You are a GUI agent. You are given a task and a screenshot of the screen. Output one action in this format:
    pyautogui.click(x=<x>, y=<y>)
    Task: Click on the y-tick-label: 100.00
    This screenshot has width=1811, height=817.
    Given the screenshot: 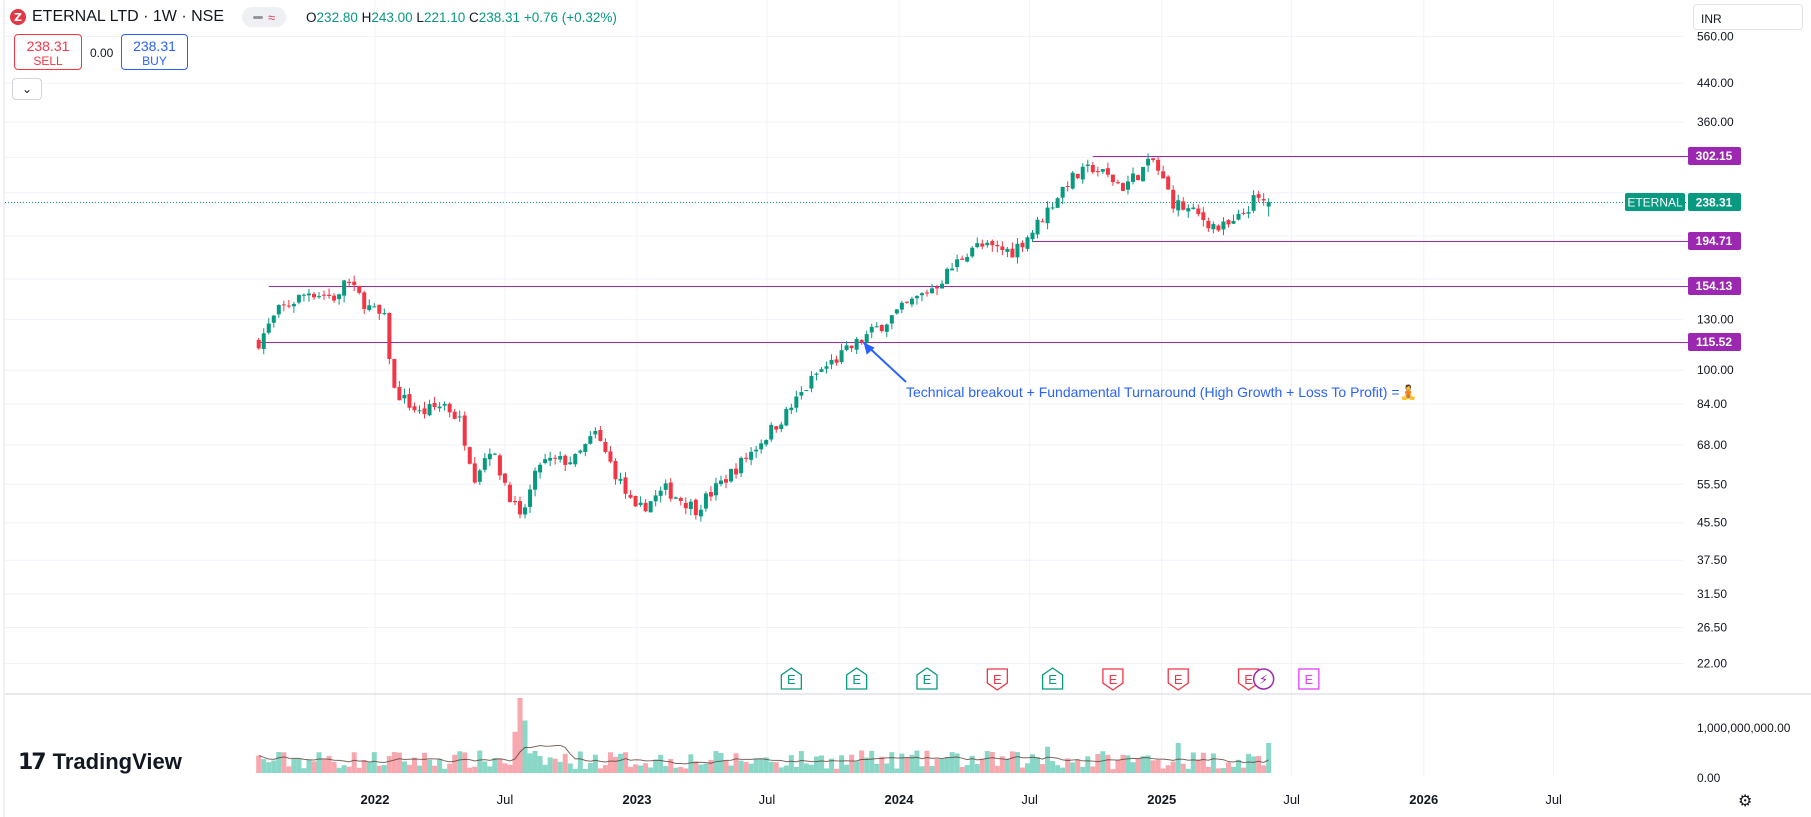 What is the action you would take?
    pyautogui.click(x=1715, y=370)
    